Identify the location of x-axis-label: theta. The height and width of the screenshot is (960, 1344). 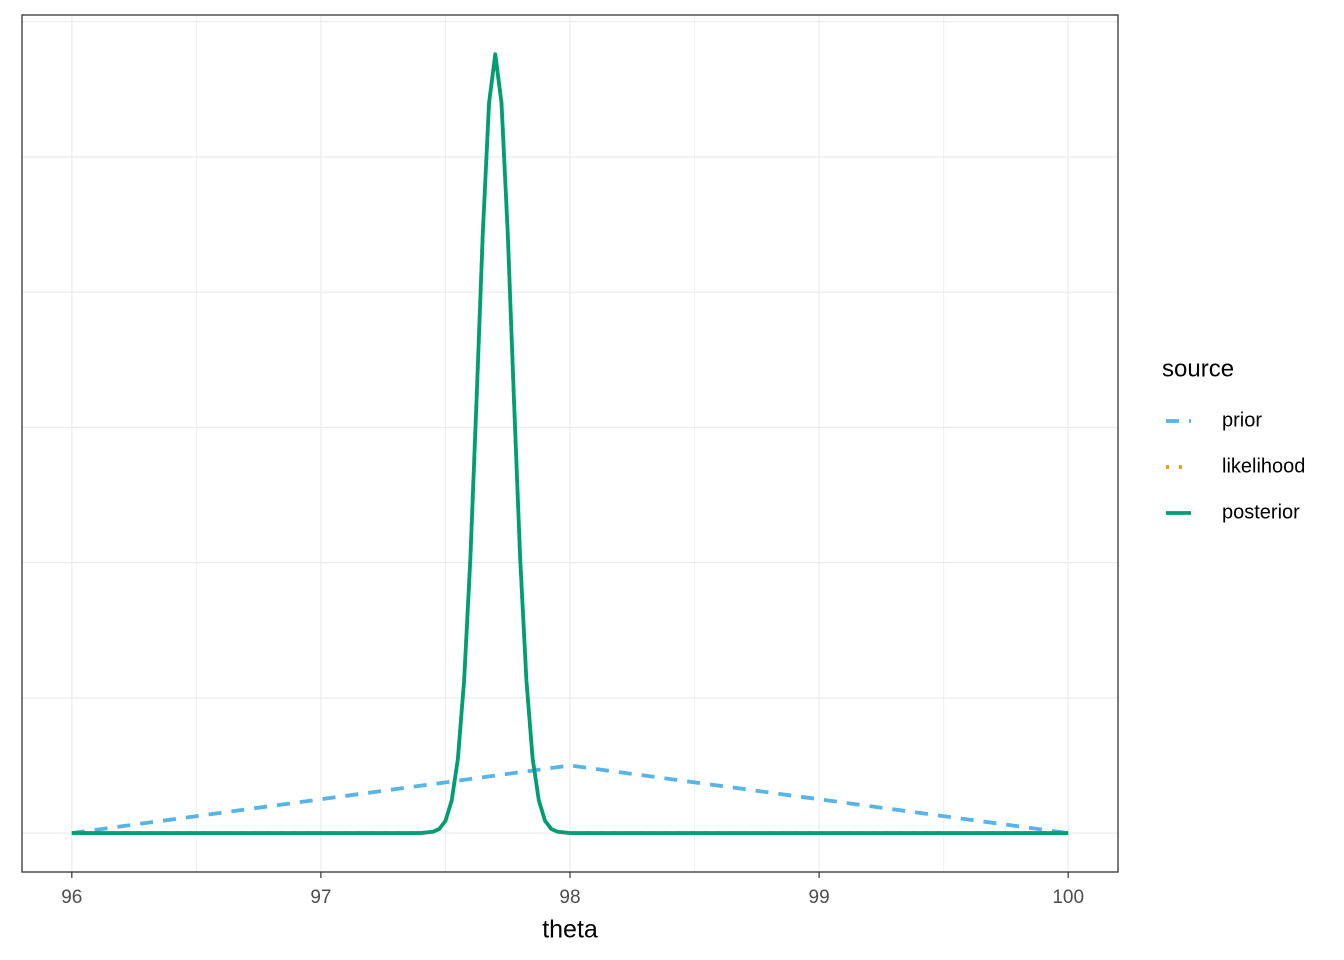
(570, 930).